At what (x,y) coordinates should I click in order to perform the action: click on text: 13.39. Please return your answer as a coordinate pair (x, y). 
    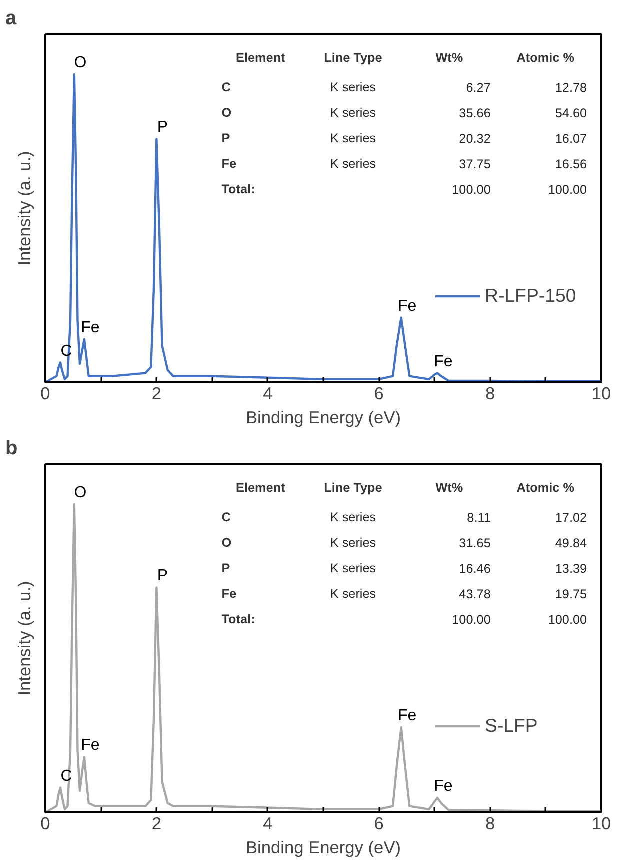
    Looking at the image, I should click on (571, 569).